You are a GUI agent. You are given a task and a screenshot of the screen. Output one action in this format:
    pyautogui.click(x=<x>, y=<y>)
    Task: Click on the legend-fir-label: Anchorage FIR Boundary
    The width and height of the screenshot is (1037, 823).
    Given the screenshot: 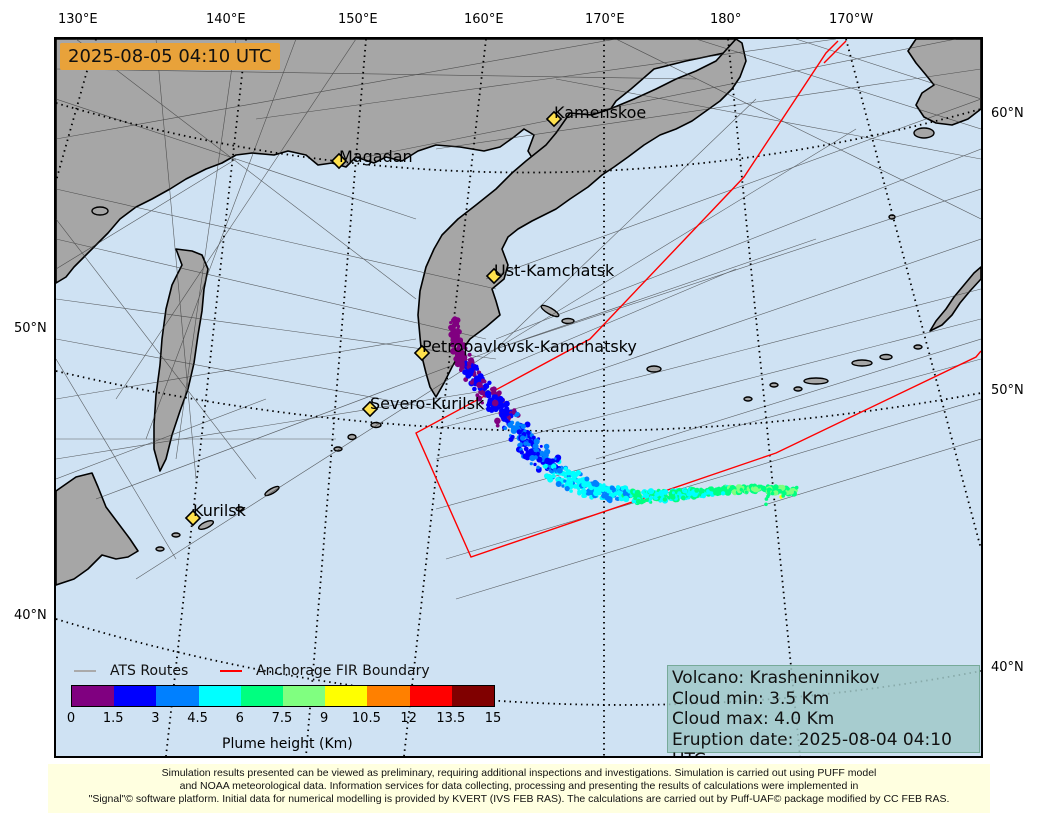 What is the action you would take?
    pyautogui.click(x=343, y=671)
    